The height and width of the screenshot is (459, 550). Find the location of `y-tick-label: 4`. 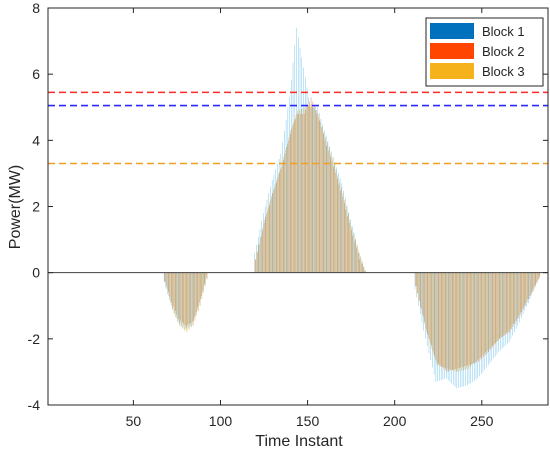

y-tick-label: 4 is located at coordinates (36, 140).